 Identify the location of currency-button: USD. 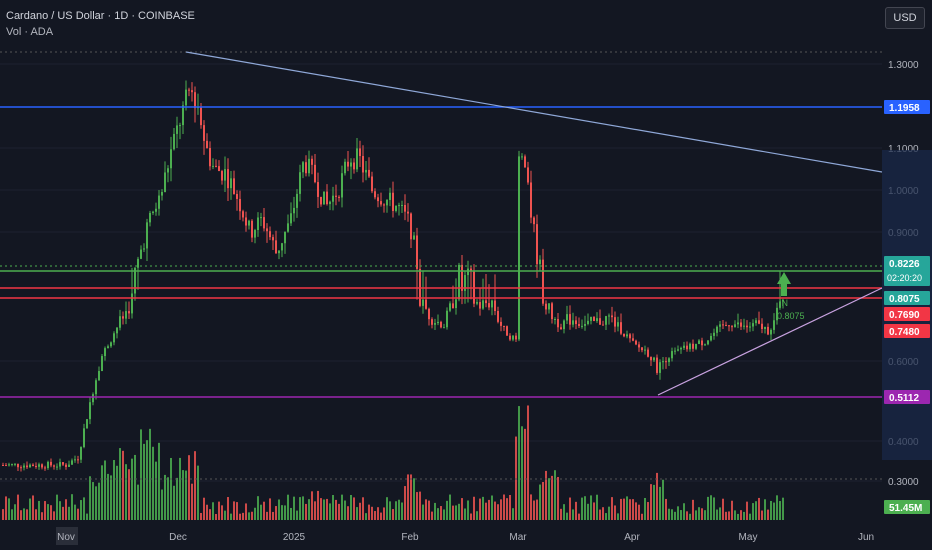
(905, 18).